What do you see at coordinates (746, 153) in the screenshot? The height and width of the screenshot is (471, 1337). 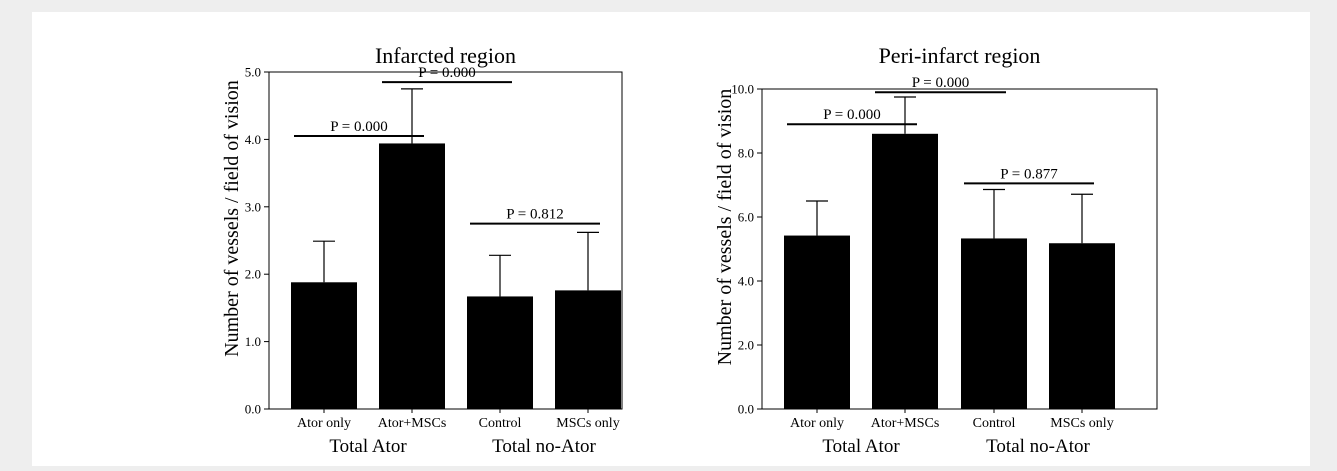 I see `y-tick-label: 8.0` at bounding box center [746, 153].